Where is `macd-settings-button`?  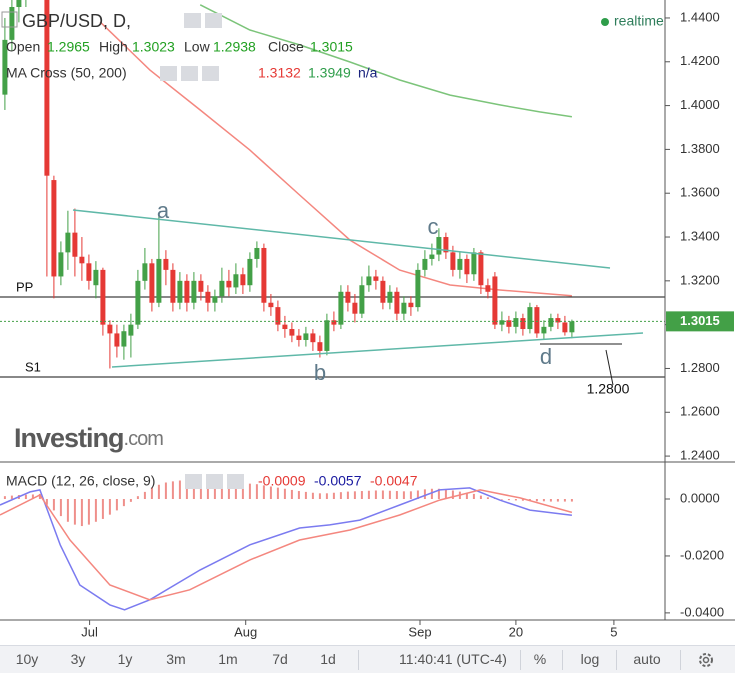 macd-settings-button is located at coordinates (214, 481).